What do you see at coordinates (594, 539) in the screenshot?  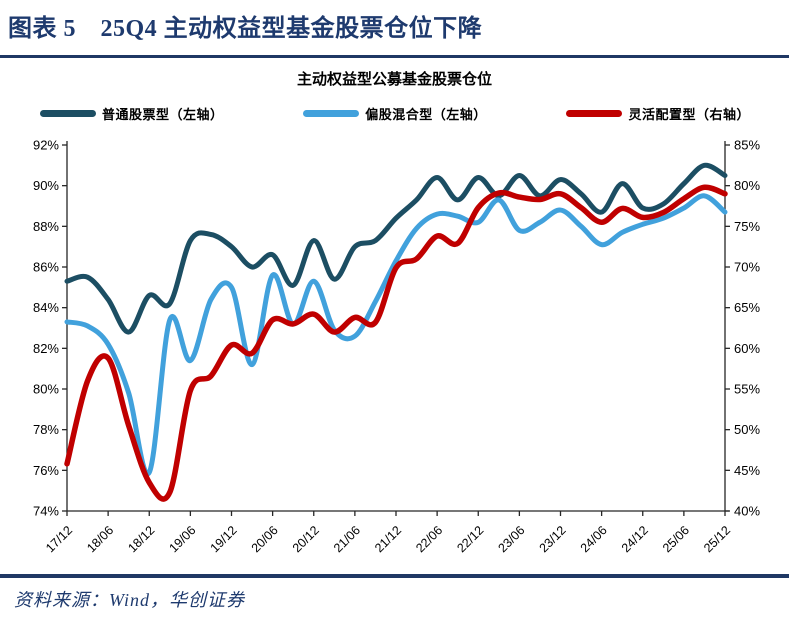 I see `svg-text: 24/06` at bounding box center [594, 539].